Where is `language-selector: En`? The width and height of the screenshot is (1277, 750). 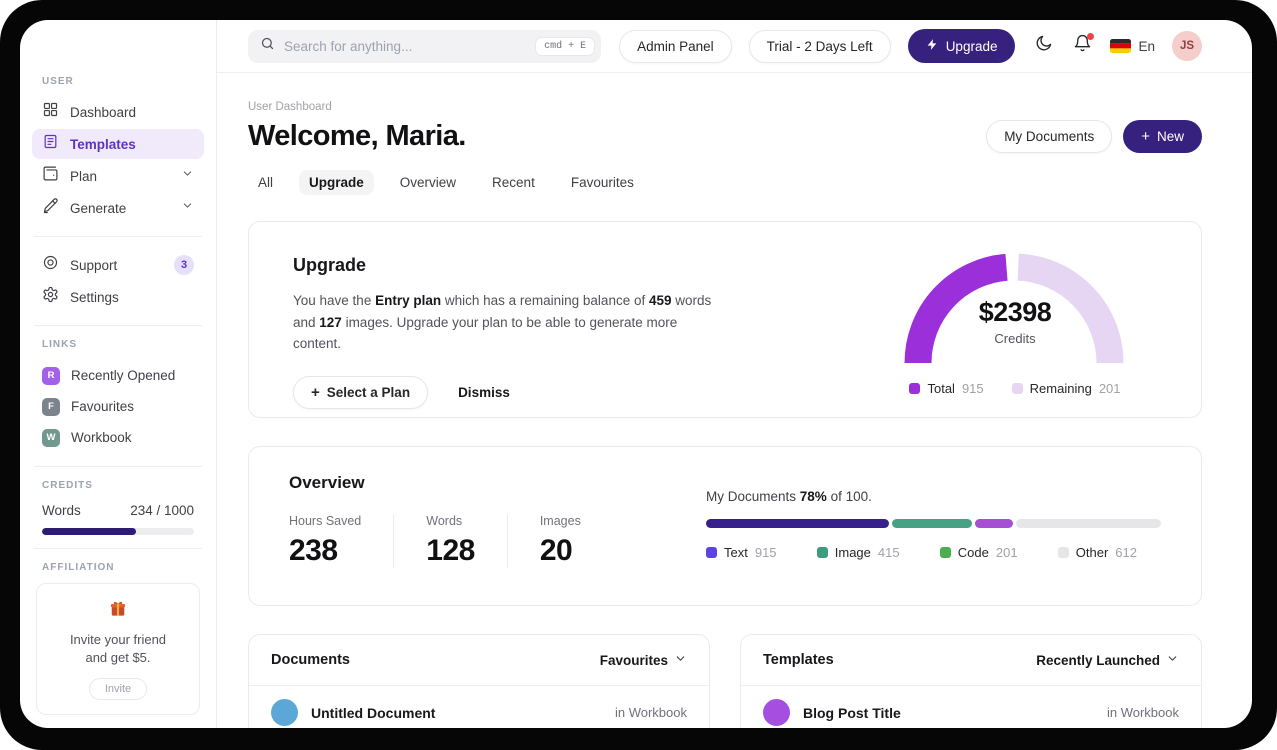
language-selector: En is located at coordinates (1132, 46).